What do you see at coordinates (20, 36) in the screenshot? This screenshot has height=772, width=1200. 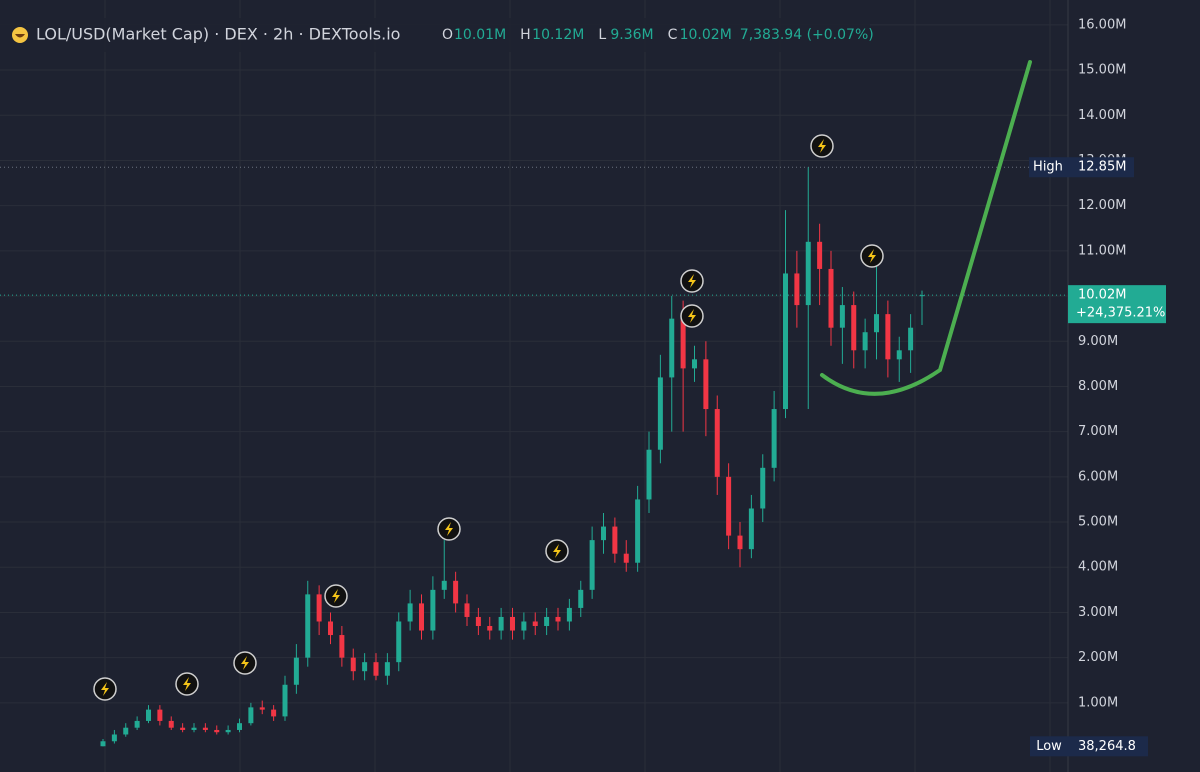 I see `emoji-mouth` at bounding box center [20, 36].